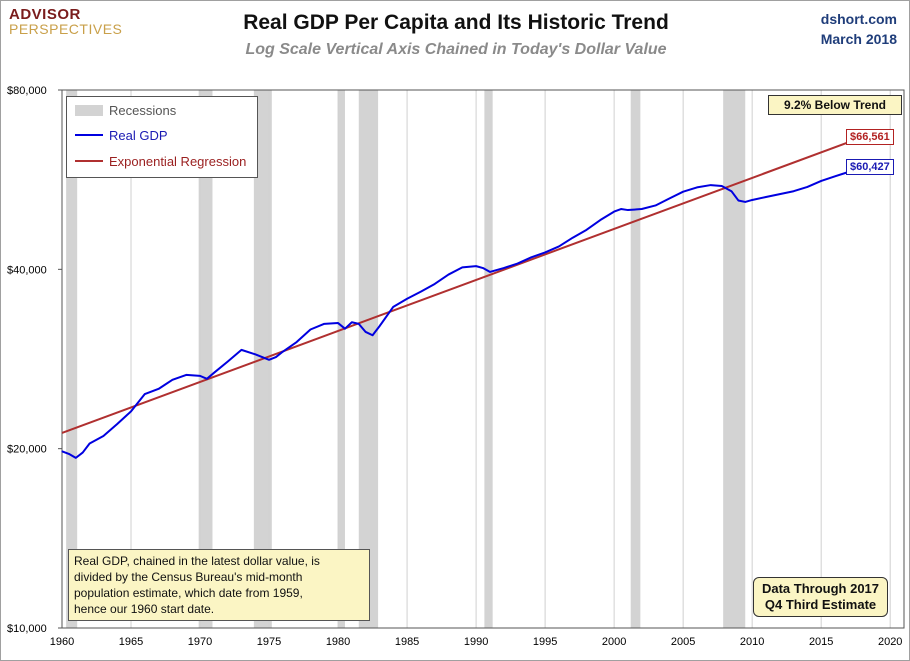 This screenshot has width=910, height=661. What do you see at coordinates (407, 642) in the screenshot?
I see `x-tick-label-1985: 1985` at bounding box center [407, 642].